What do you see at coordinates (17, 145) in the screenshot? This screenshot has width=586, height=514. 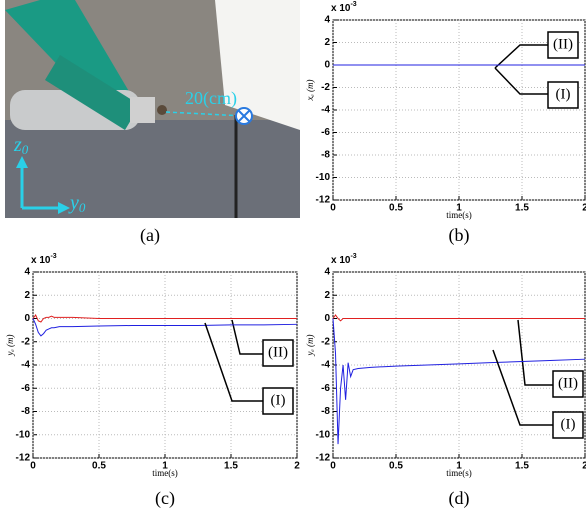 I see `z-label: z` at bounding box center [17, 145].